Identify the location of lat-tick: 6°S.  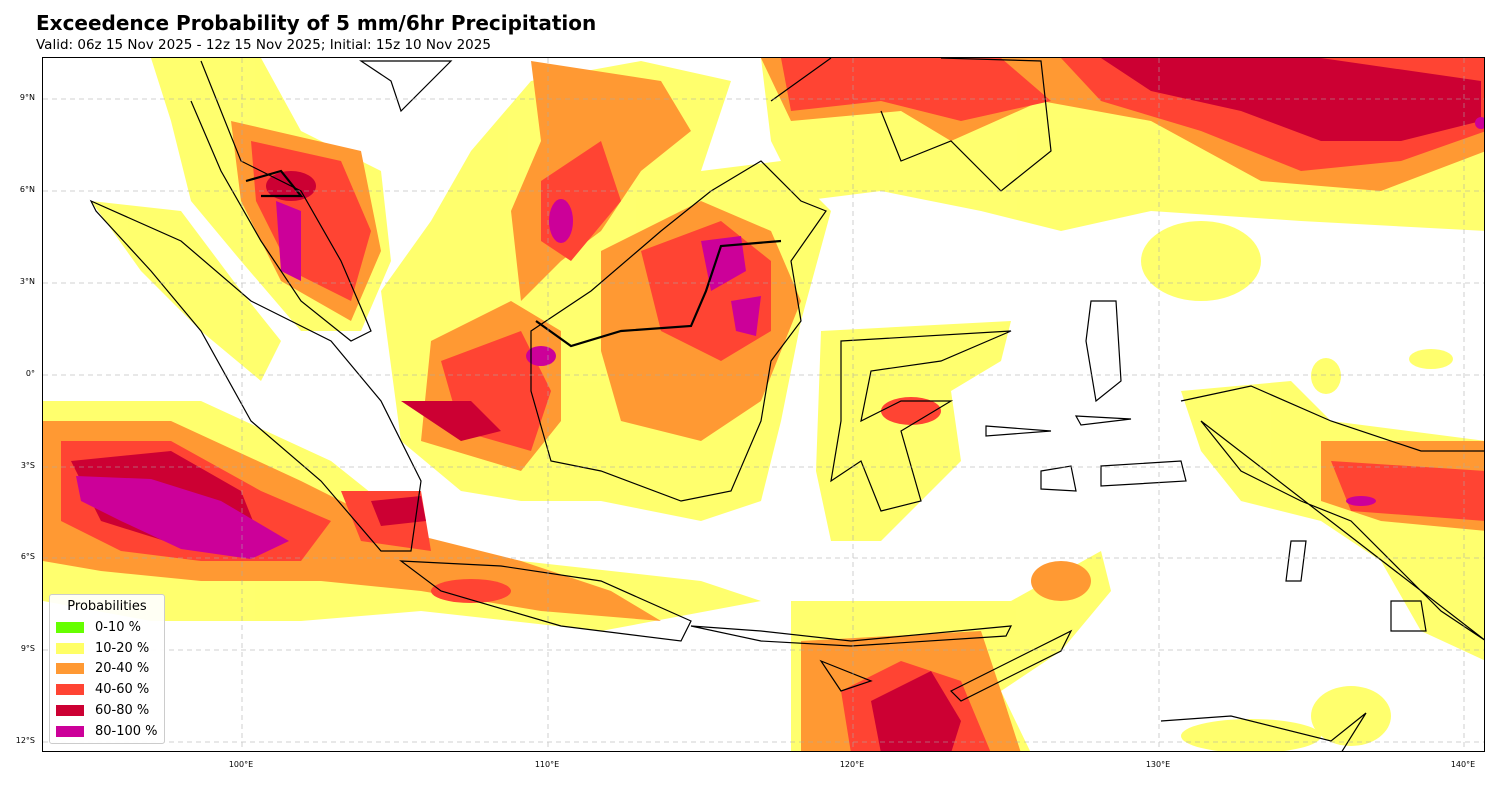
(27, 556).